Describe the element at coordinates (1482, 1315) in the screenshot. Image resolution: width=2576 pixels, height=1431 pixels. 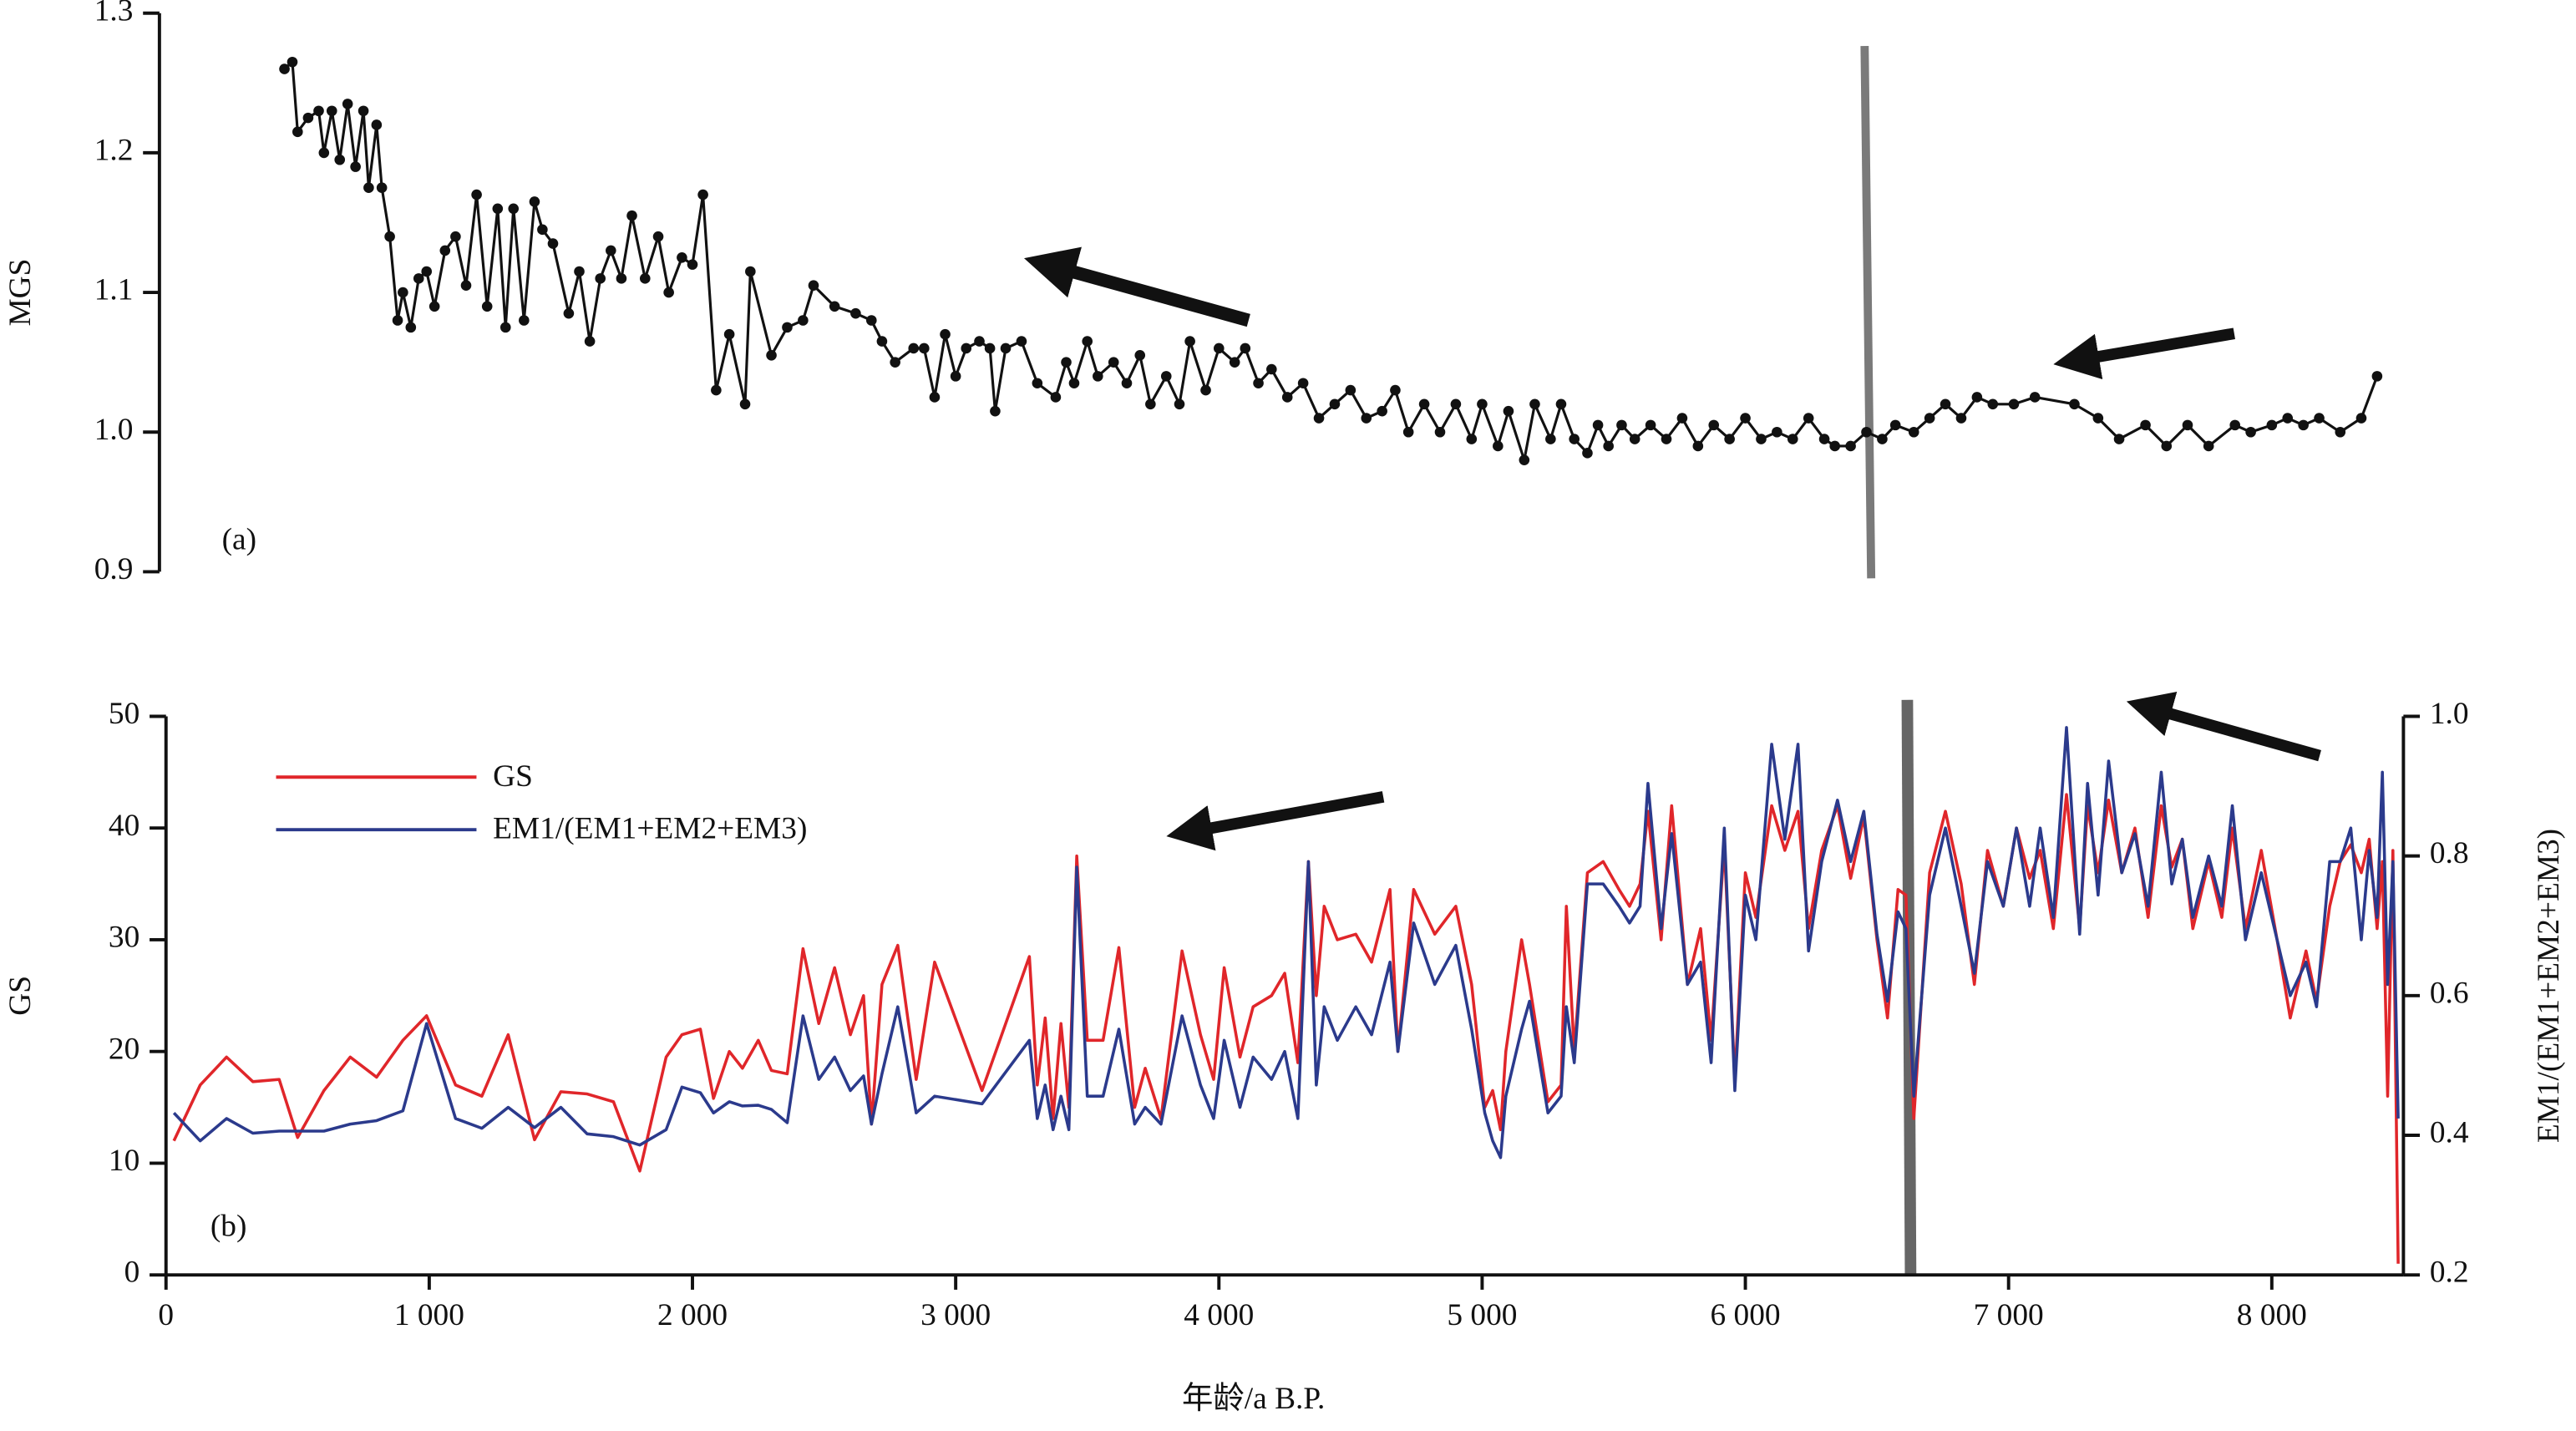
I see `x-tick-label: 5 000` at that location.